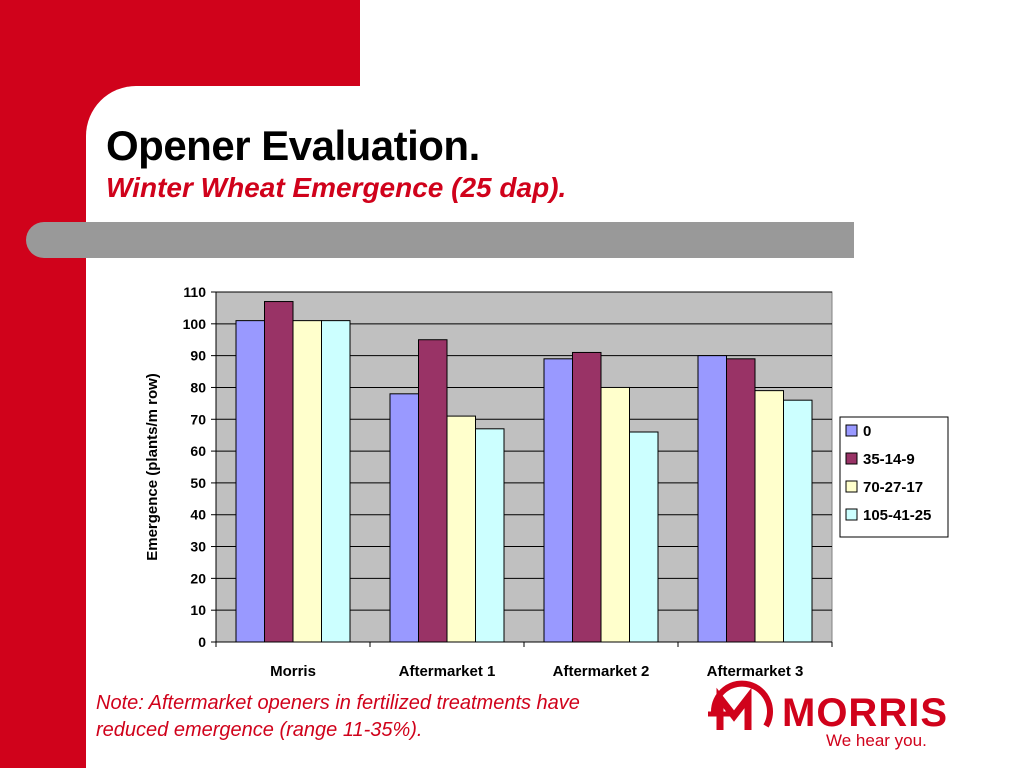 The image size is (1024, 768). I want to click on morris-logo: MORRIS We hear you., so click(828, 715).